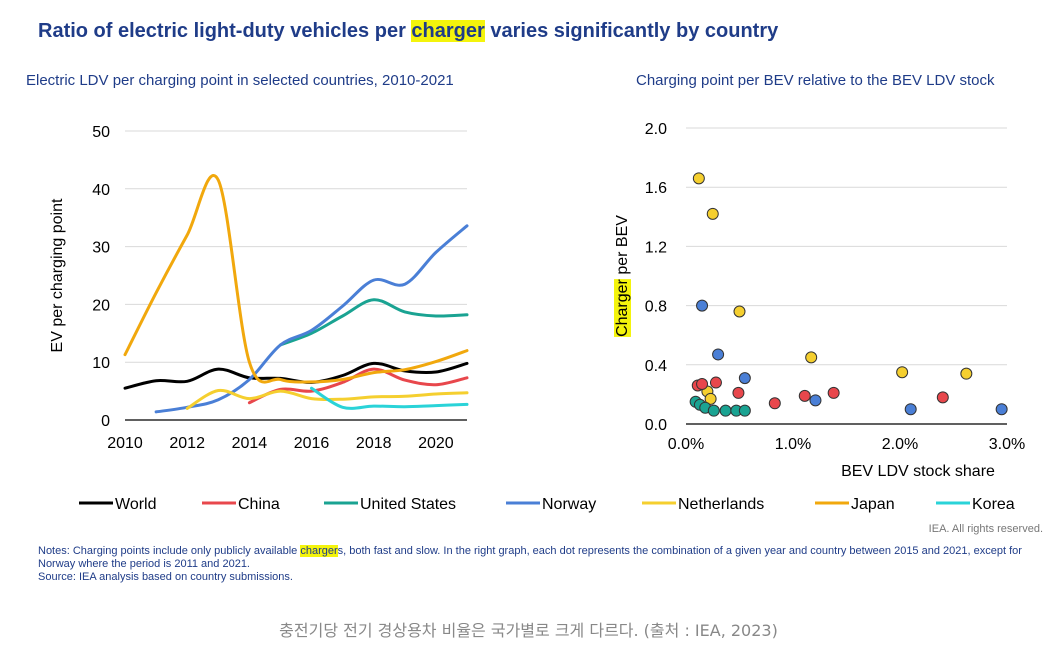  I want to click on y-tick-label: 10, so click(101, 363).